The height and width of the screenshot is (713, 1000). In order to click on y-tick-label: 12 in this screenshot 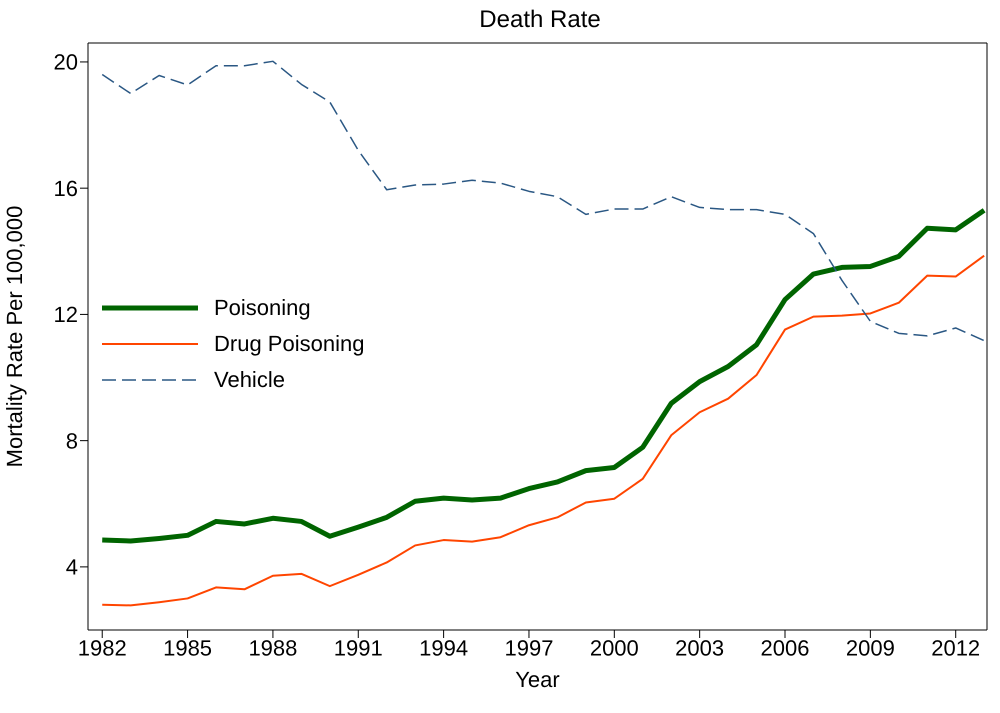, I will do `click(66, 315)`.